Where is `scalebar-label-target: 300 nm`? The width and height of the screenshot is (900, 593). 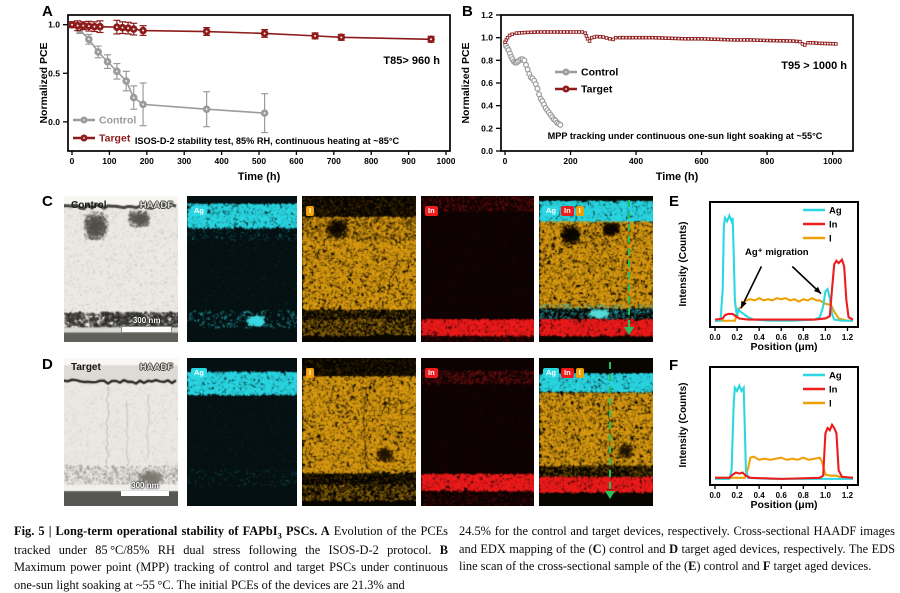
scalebar-label-target: 300 nm is located at coordinates (145, 485).